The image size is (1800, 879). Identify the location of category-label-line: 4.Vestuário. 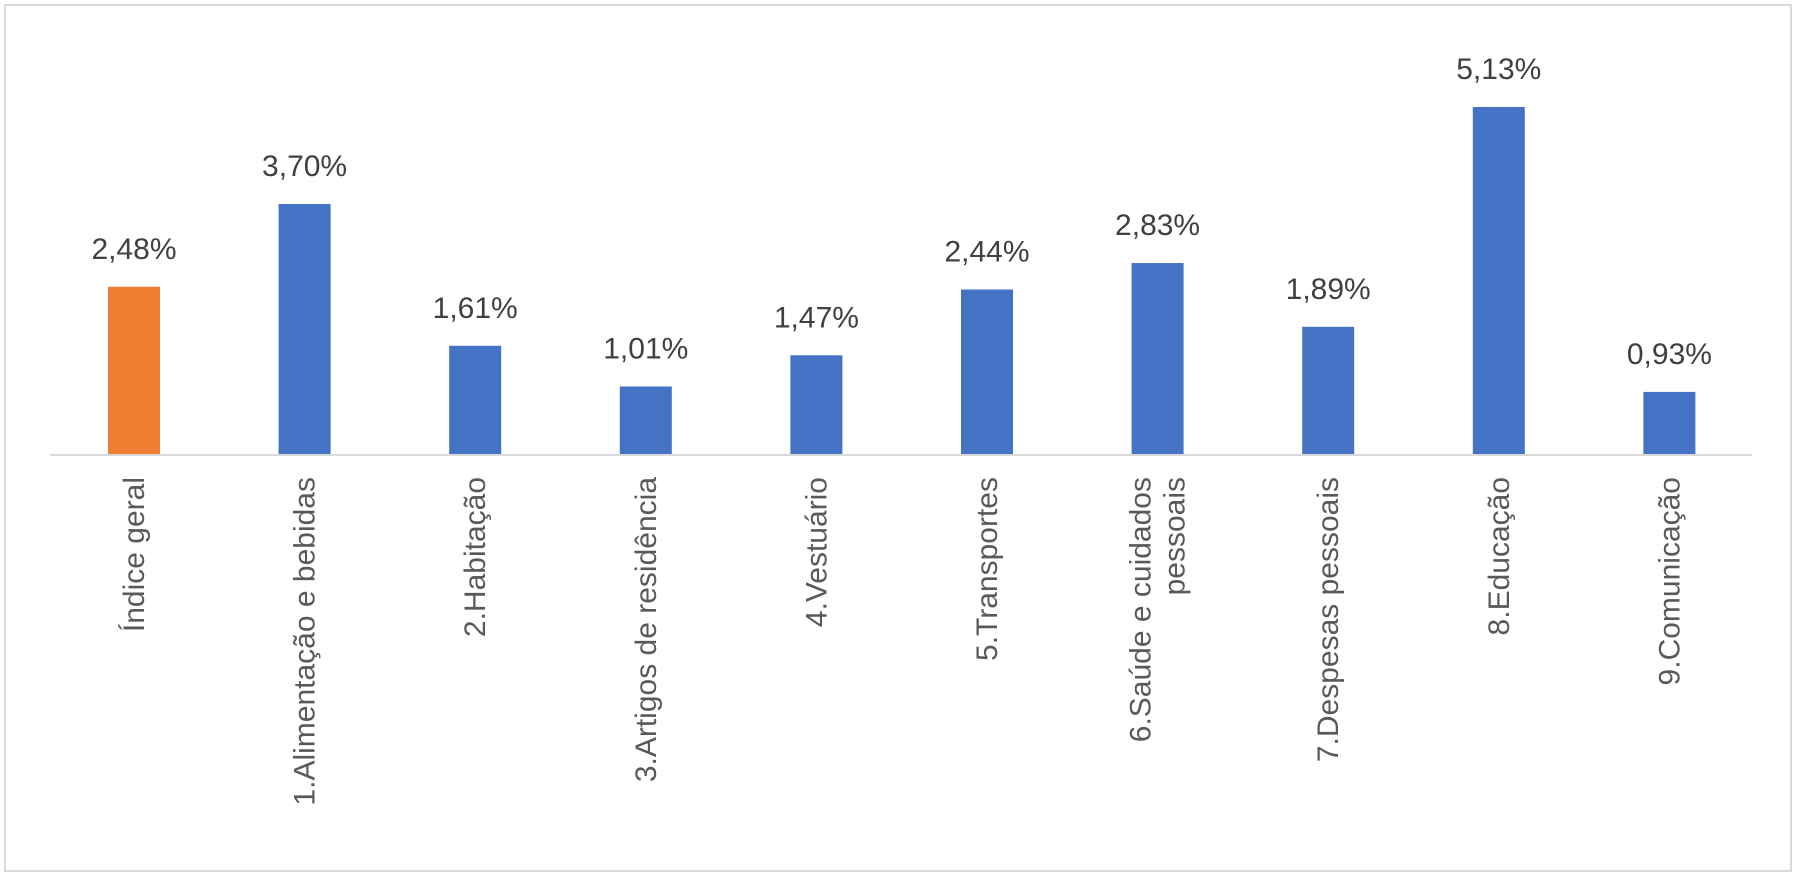
(816, 552).